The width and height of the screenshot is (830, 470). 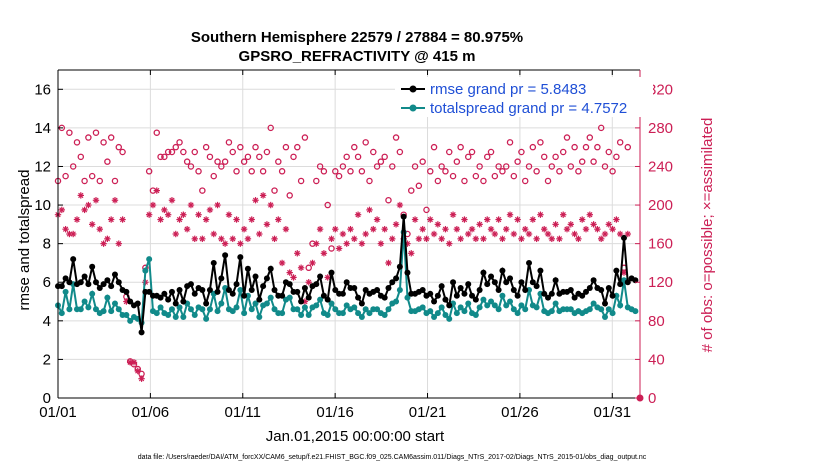 I want to click on y-tick-label: 8, so click(x=47, y=244).